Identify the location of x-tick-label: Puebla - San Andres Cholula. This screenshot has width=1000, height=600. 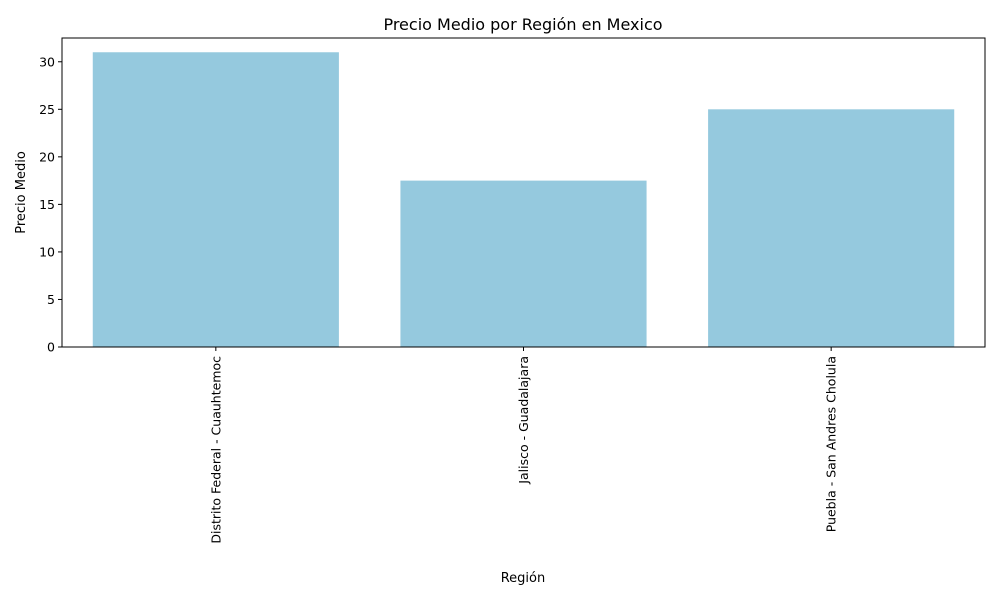
(831, 444).